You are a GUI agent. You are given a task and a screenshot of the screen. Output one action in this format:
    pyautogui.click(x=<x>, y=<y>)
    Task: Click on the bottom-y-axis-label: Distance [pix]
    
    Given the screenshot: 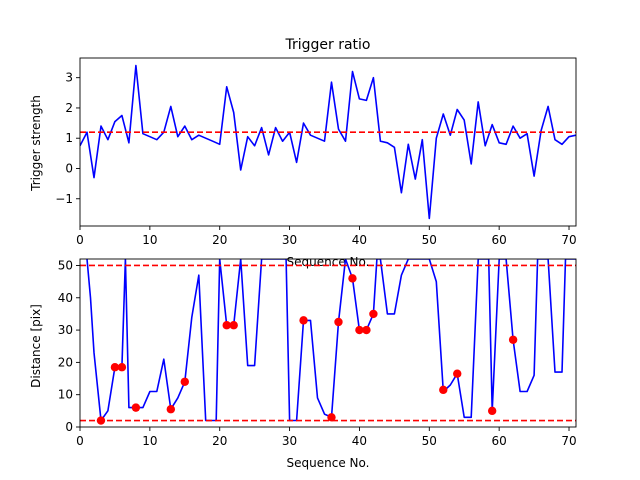 What is the action you would take?
    pyautogui.click(x=36, y=346)
    